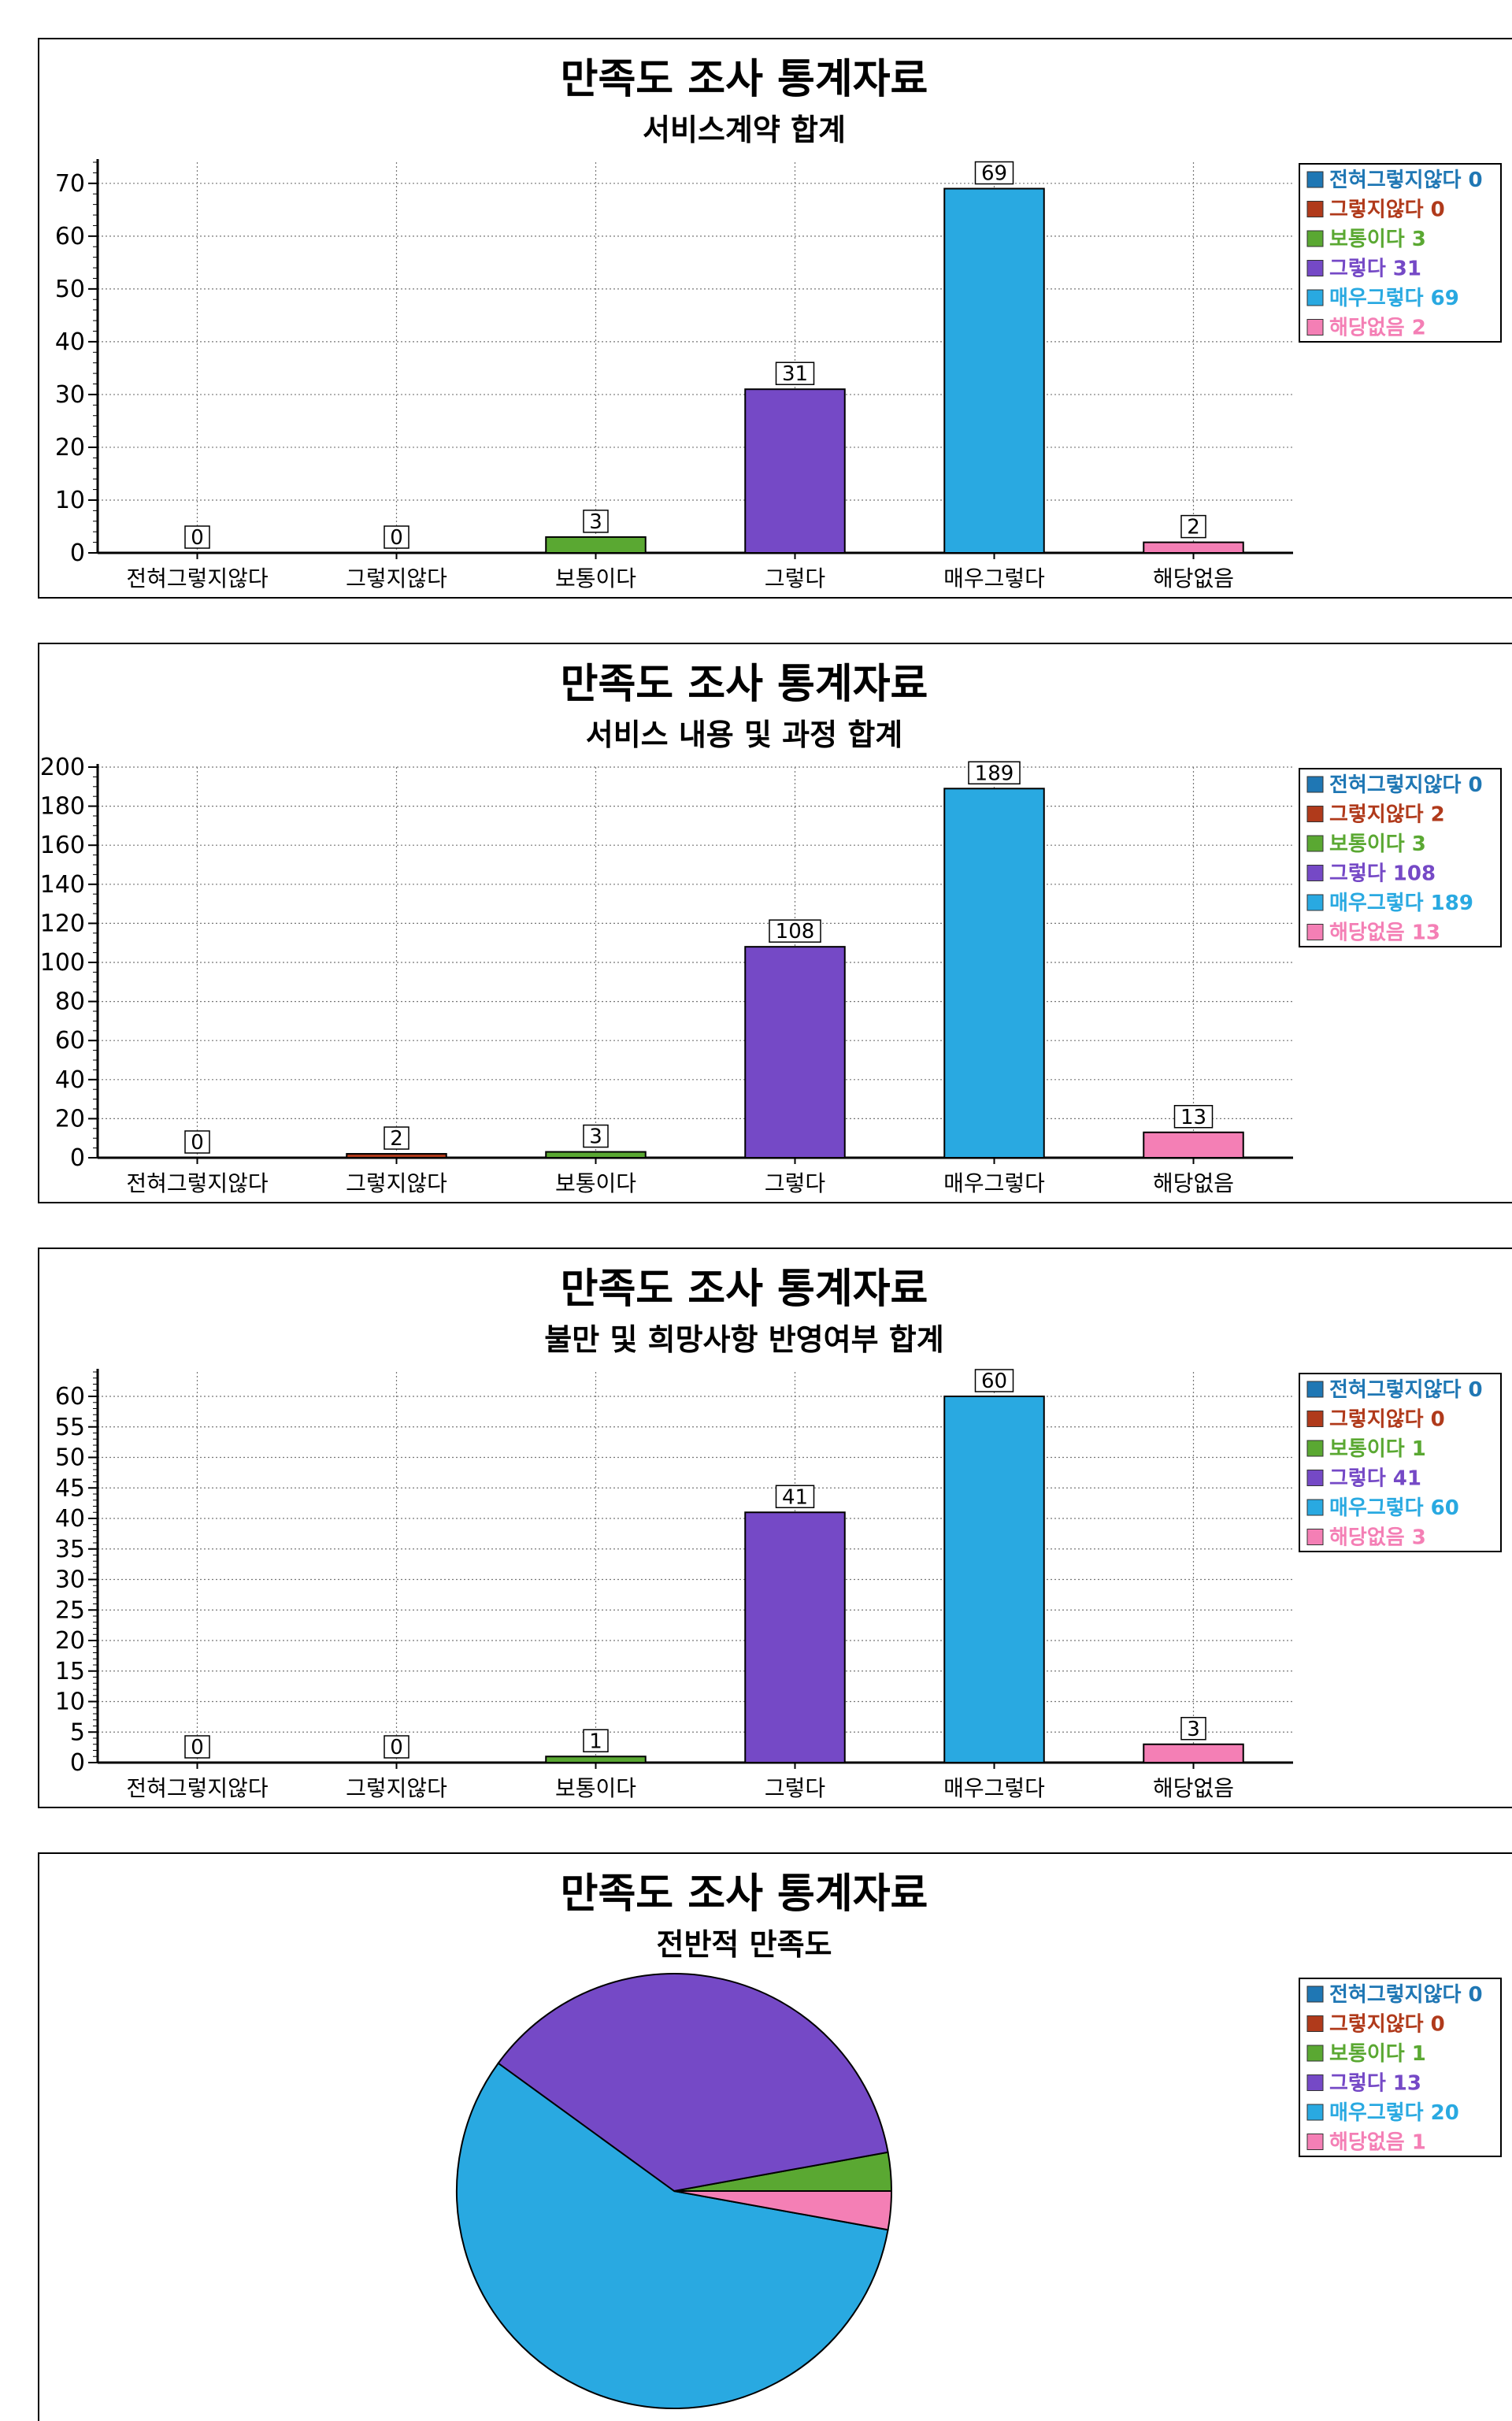 The image size is (1512, 2421). I want to click on data-label: 41, so click(795, 1497).